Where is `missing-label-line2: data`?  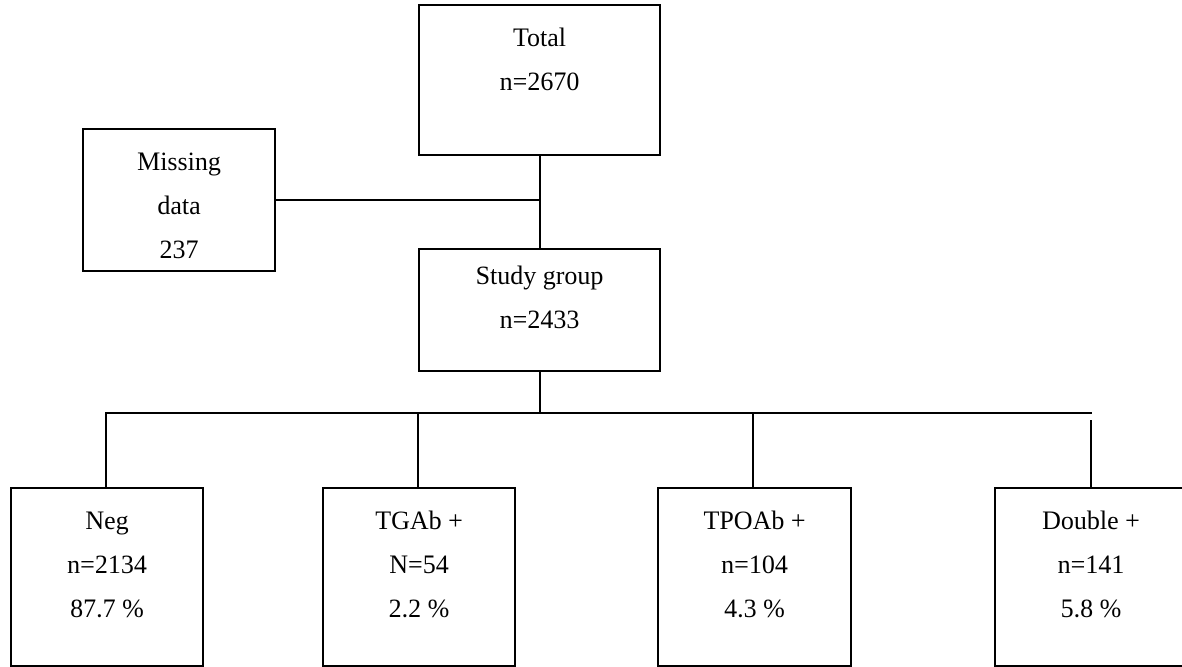 missing-label-line2: data is located at coordinates (179, 205).